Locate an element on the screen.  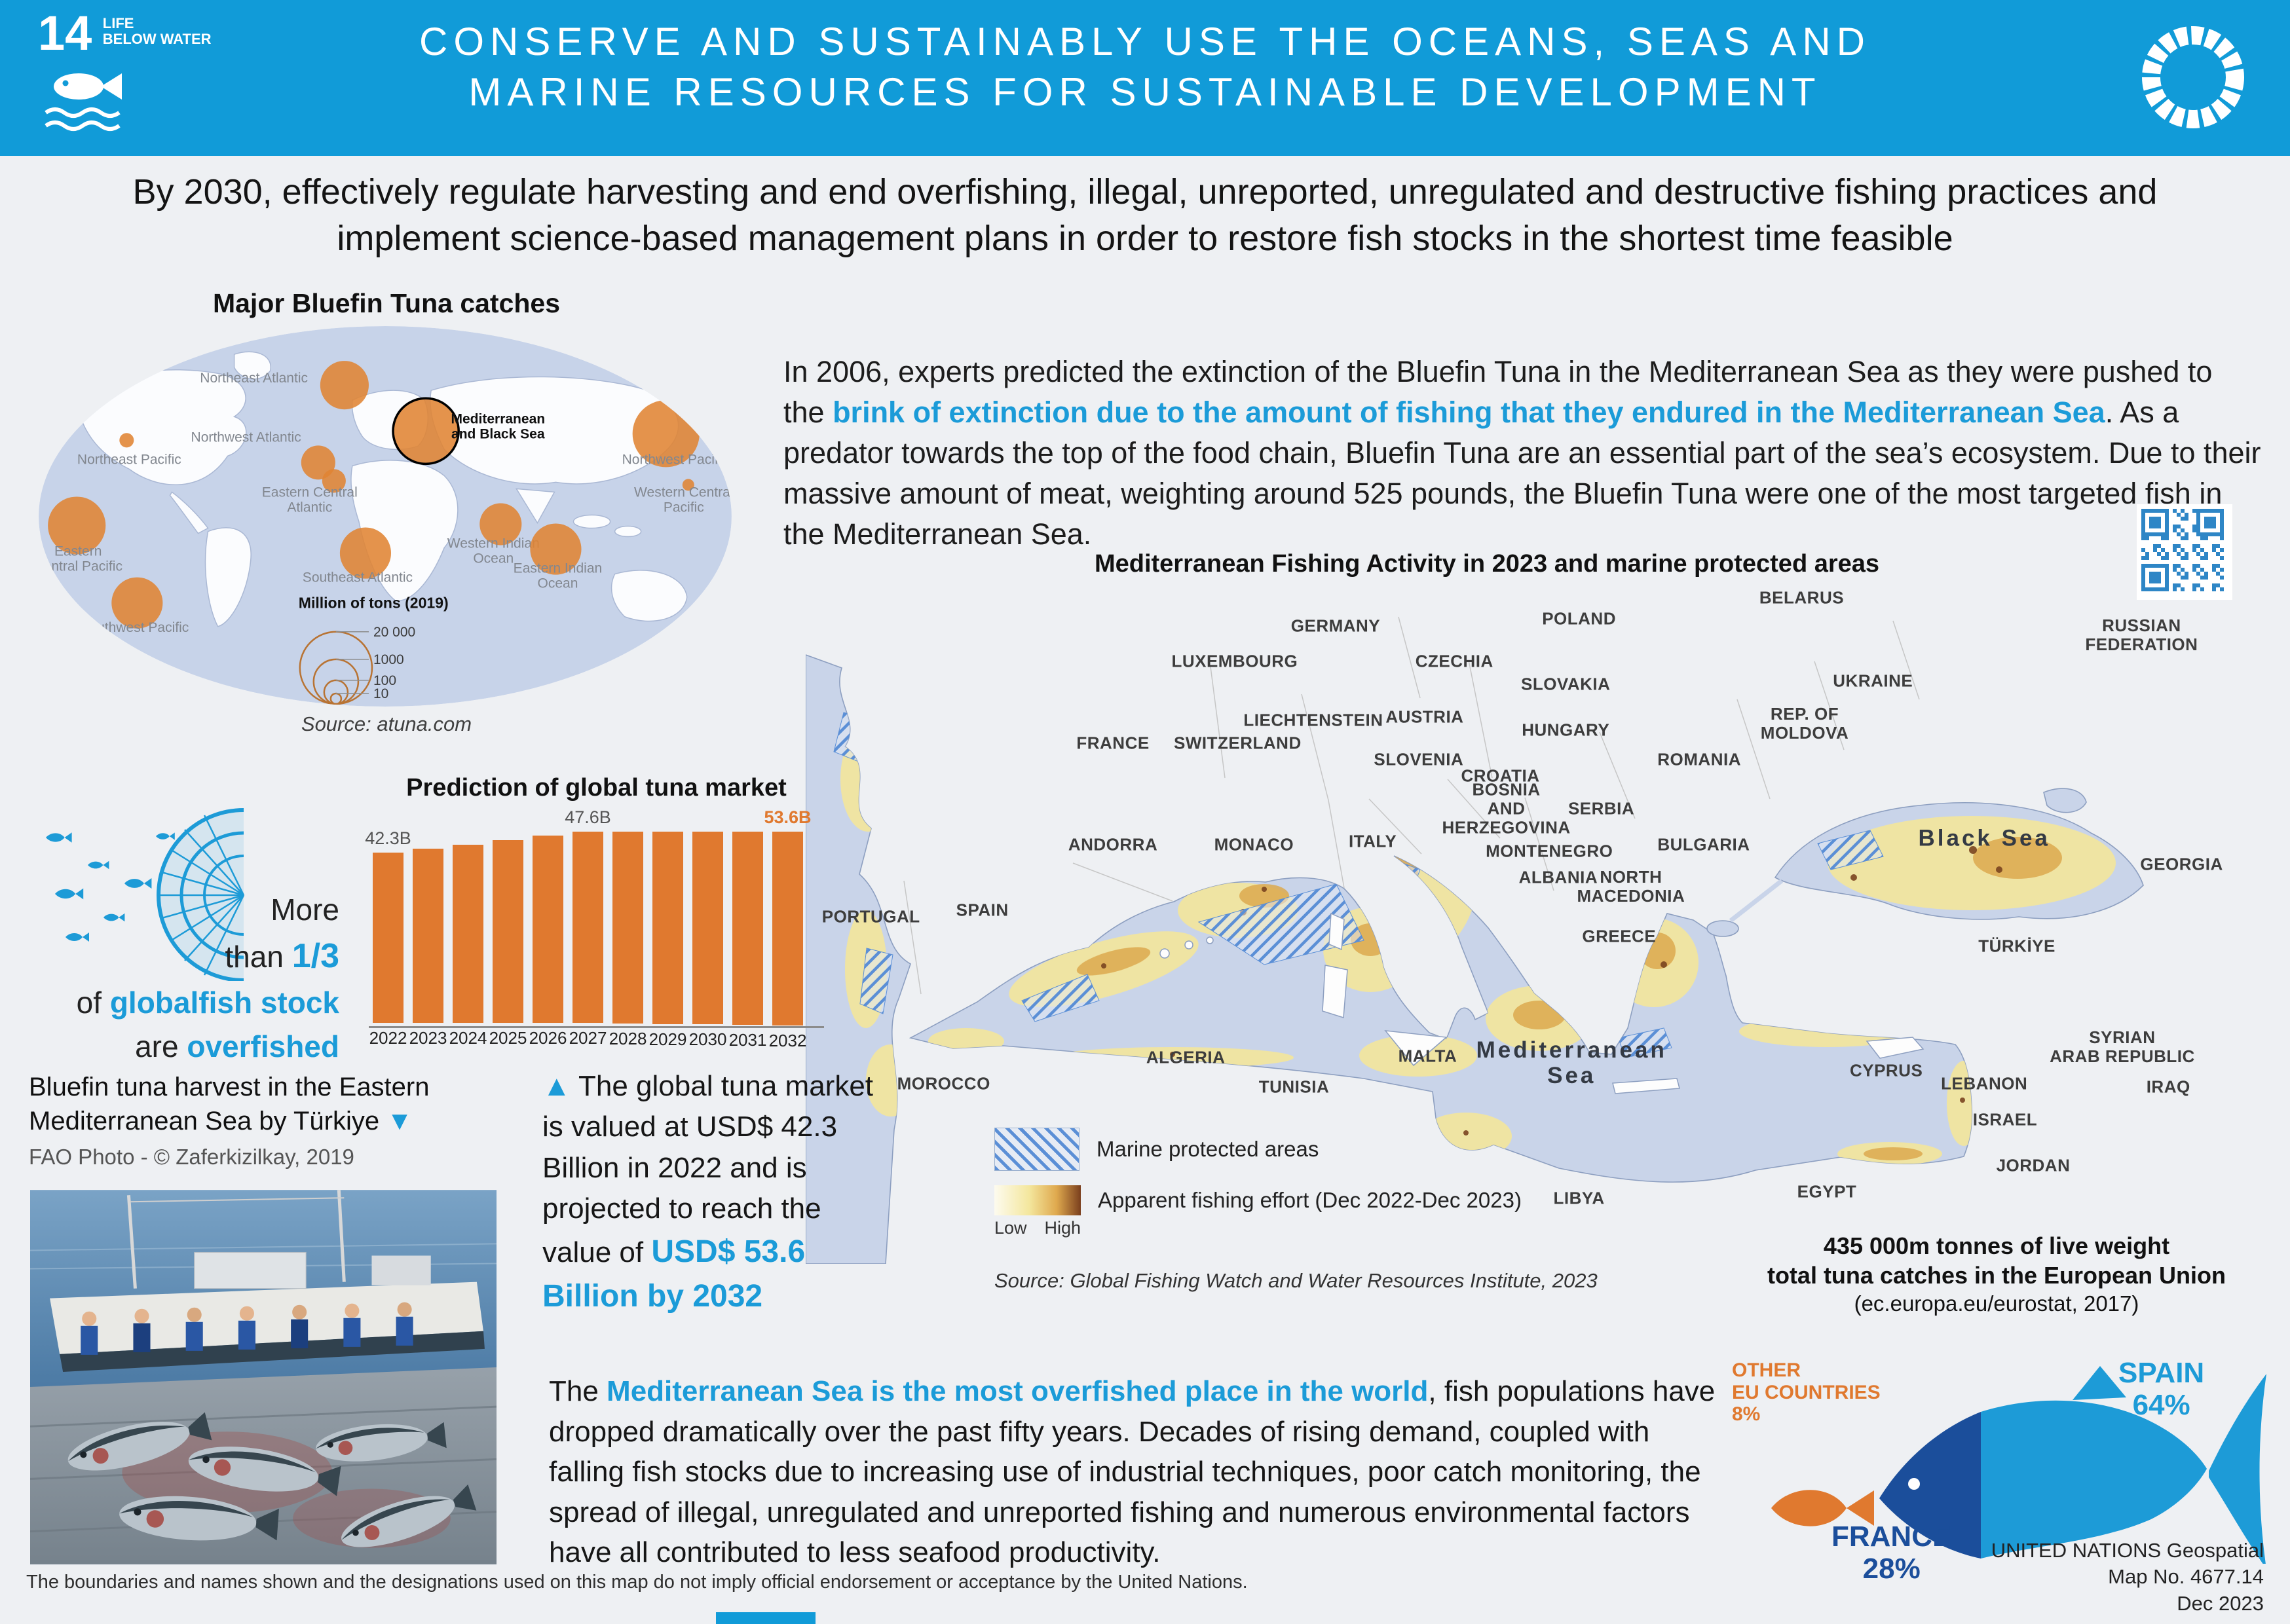
country-label: CZECHIA is located at coordinates (1454, 661).